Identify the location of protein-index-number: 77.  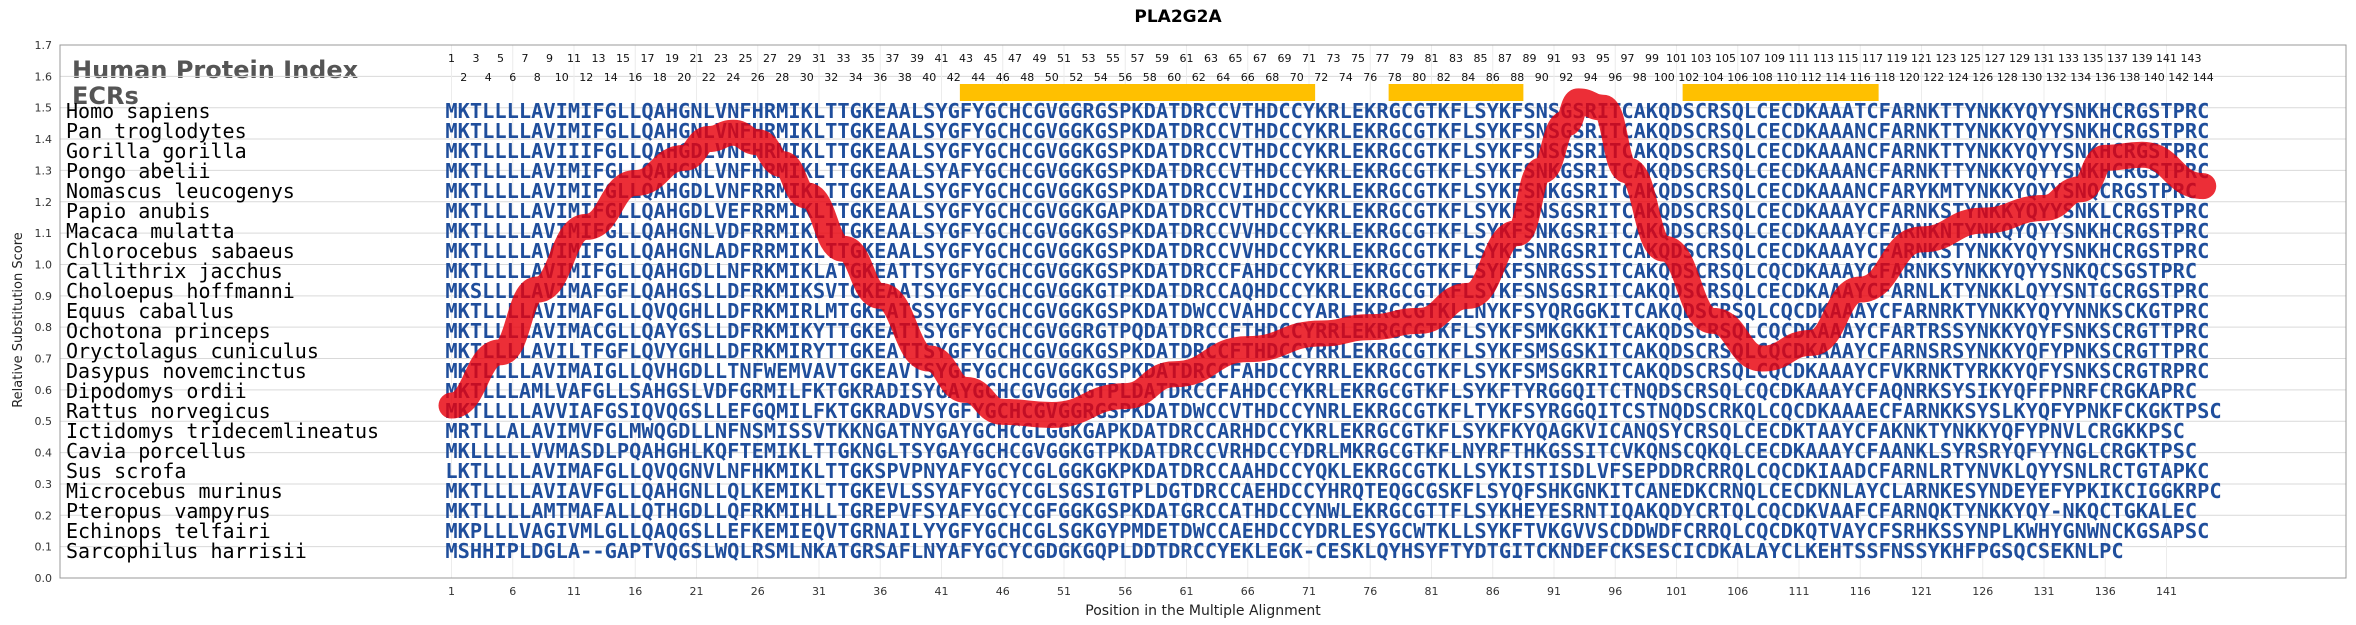
(1383, 58).